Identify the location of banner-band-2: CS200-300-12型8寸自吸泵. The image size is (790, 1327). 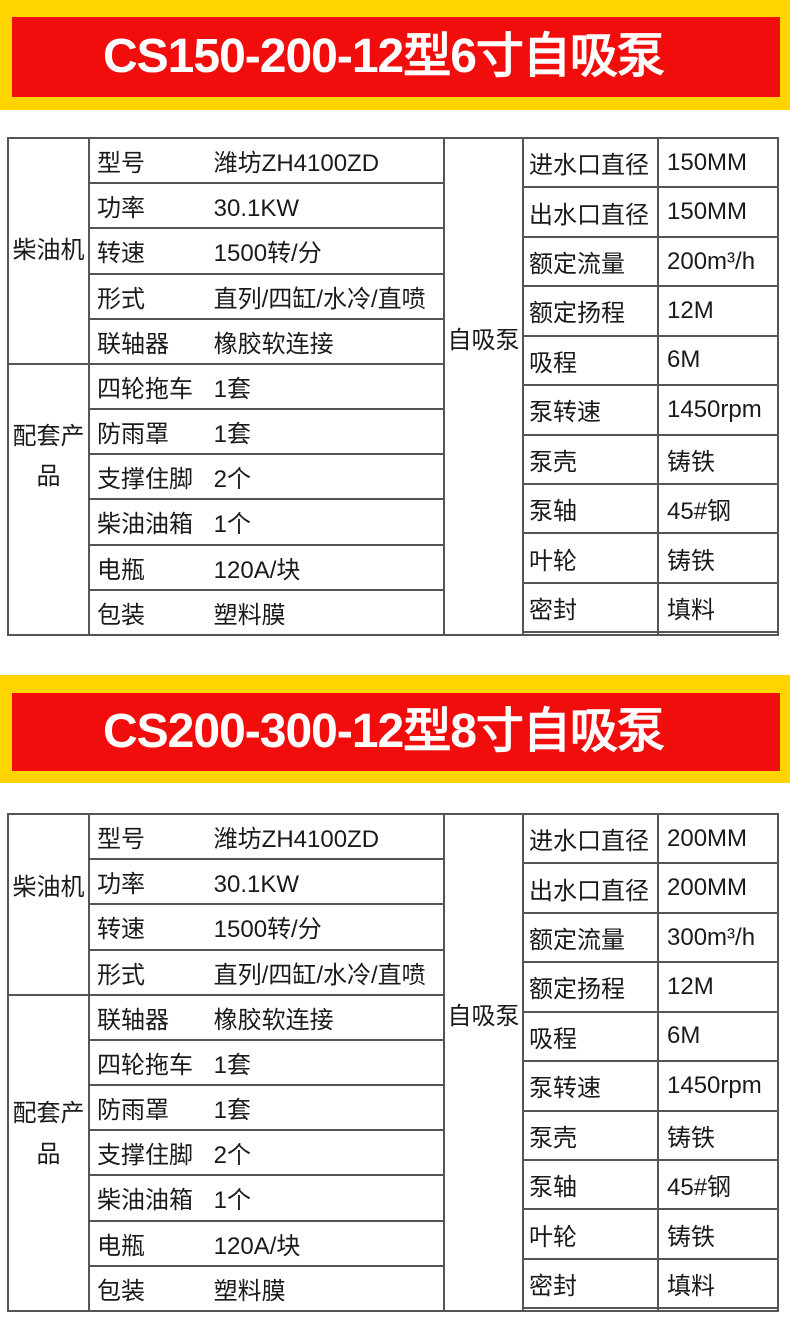
(395, 729).